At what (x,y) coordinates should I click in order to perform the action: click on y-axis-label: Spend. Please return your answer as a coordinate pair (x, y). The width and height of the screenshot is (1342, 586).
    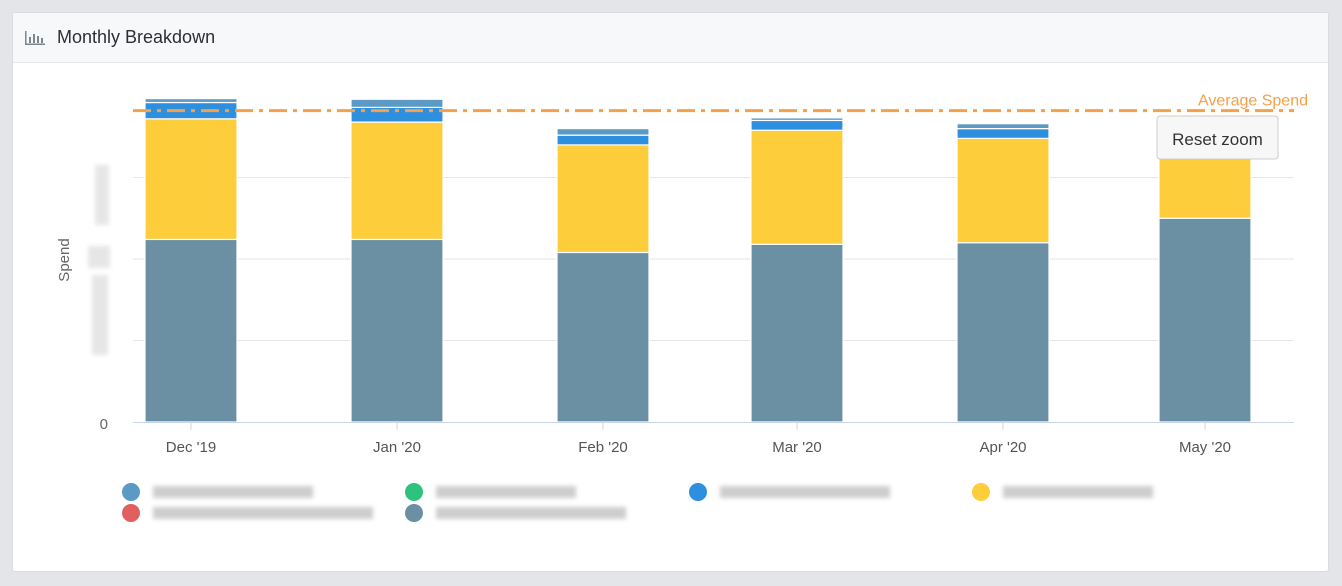
    Looking at the image, I should click on (64, 259).